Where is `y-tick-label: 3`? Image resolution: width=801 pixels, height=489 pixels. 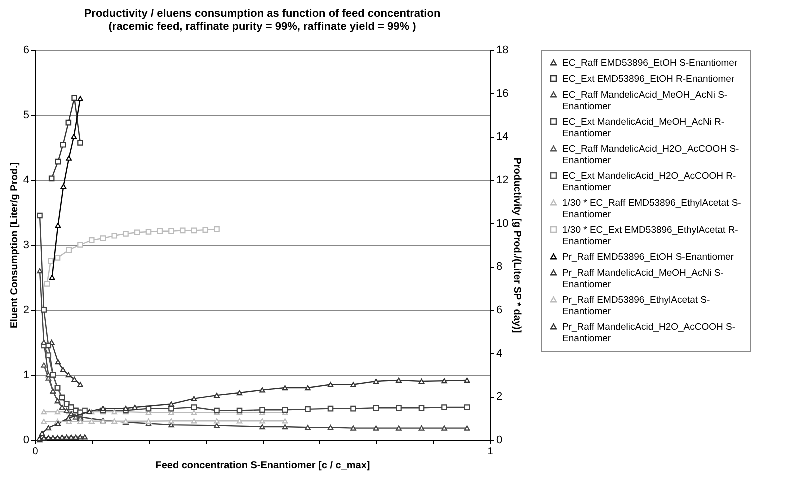
y-tick-label: 3 is located at coordinates (26, 246).